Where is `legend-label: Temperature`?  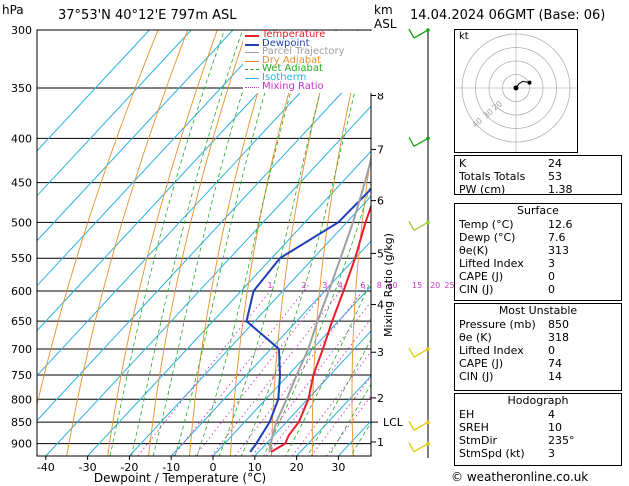
legend-label: Temperature is located at coordinates (294, 34).